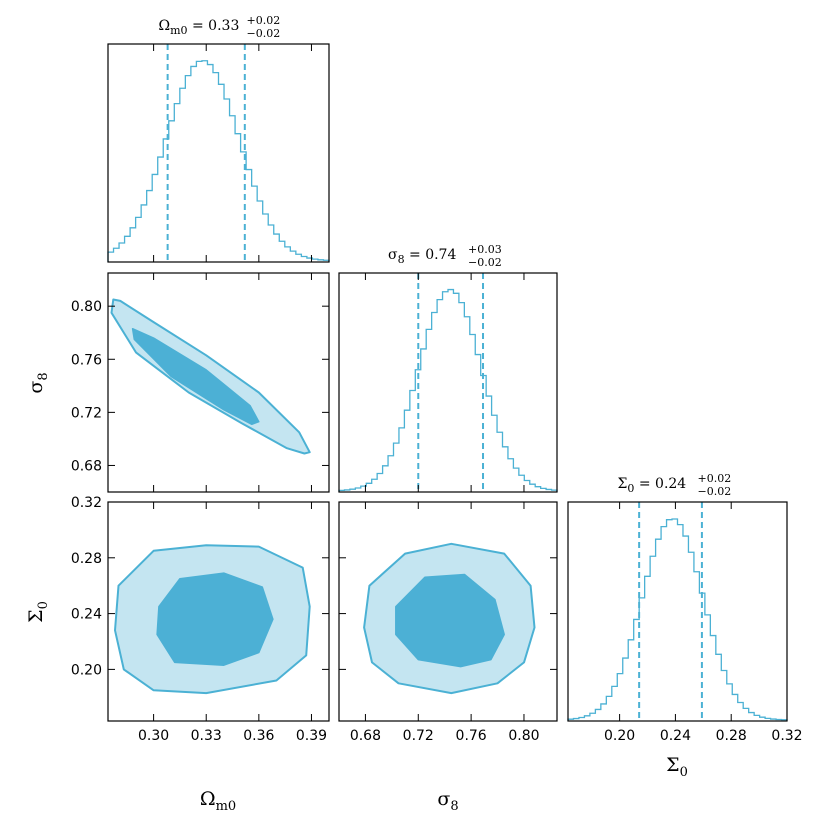 The image size is (831, 831). What do you see at coordinates (431, 255) in the screenshot?
I see `title-median-1: = 0.74` at bounding box center [431, 255].